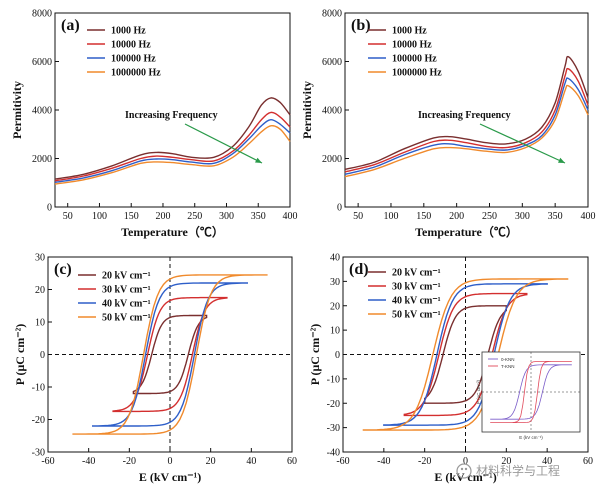  I want to click on y-tick-label: -20, so click(333, 404).